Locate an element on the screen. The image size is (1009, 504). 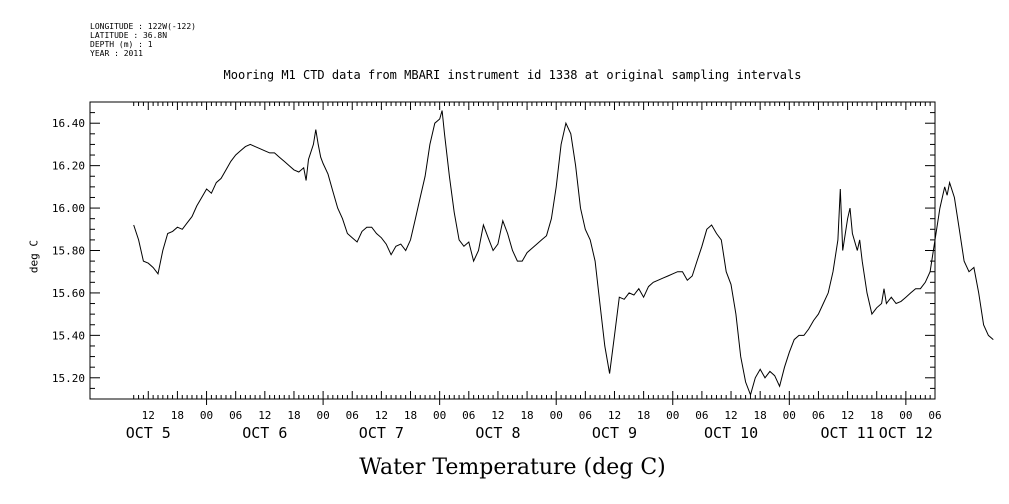
x-day-label: OCT 8 is located at coordinates (497, 433).